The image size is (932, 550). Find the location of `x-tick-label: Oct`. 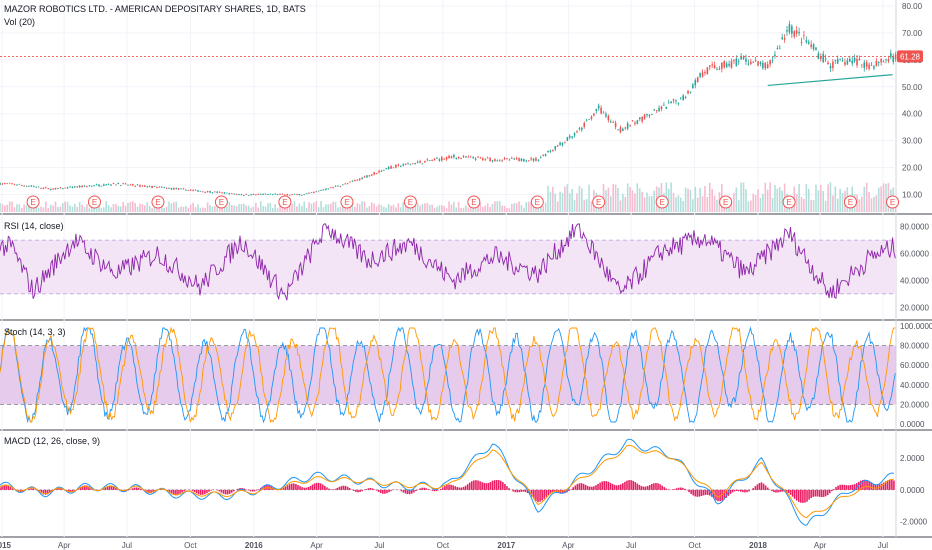

x-tick-label: Oct is located at coordinates (190, 545).